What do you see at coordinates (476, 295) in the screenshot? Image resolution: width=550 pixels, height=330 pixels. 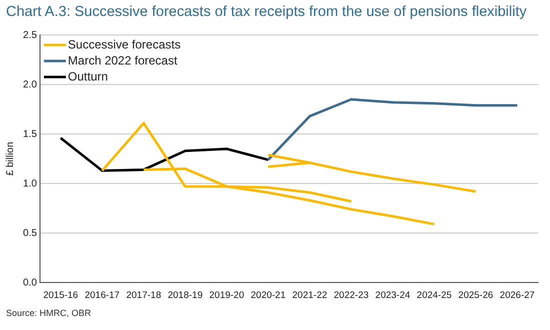 I see `x-tick-label: 2025-26` at bounding box center [476, 295].